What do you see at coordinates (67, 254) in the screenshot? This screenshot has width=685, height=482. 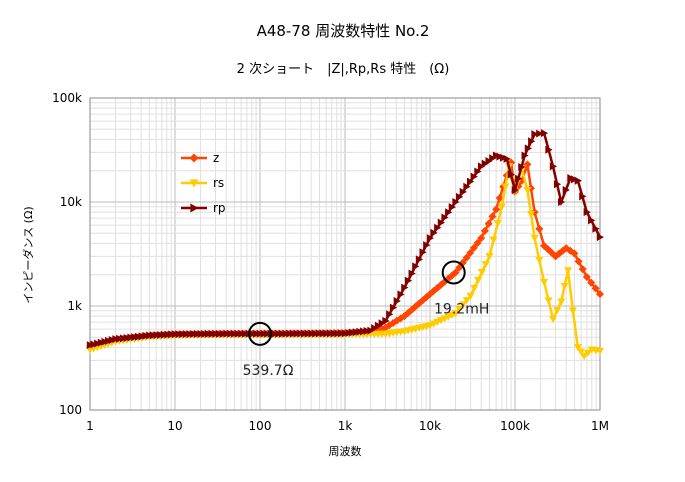 I see `y-tick-labels: 100 1k 10k 100k` at bounding box center [67, 254].